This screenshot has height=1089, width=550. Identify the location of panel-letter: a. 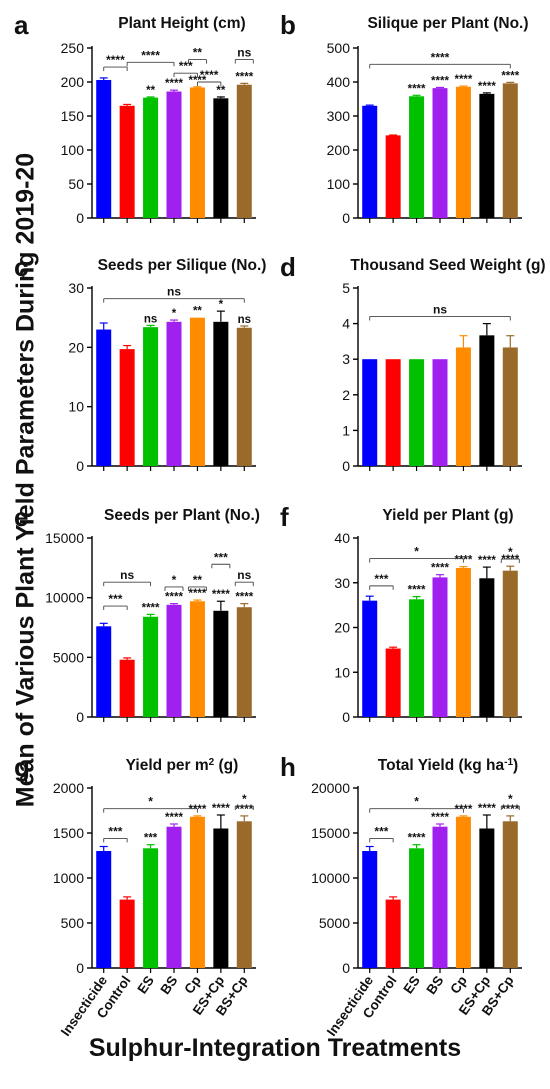
(21, 25).